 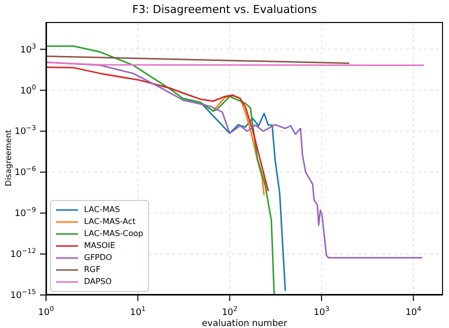 I want to click on y-tick-label: 10$^{−12}$, so click(x=23, y=253).